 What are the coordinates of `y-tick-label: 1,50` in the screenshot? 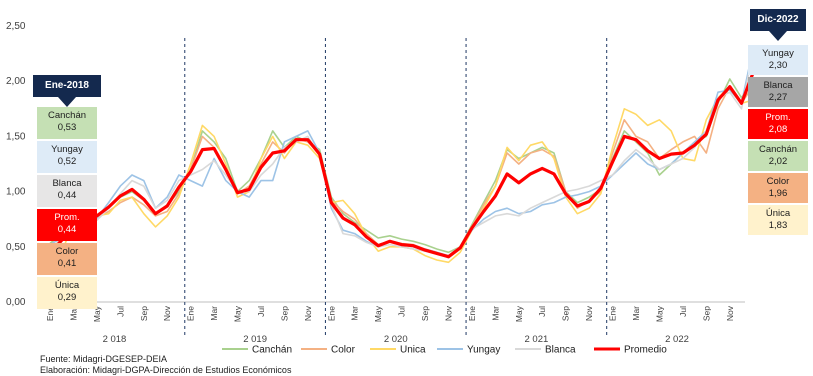 It's located at (16, 136).